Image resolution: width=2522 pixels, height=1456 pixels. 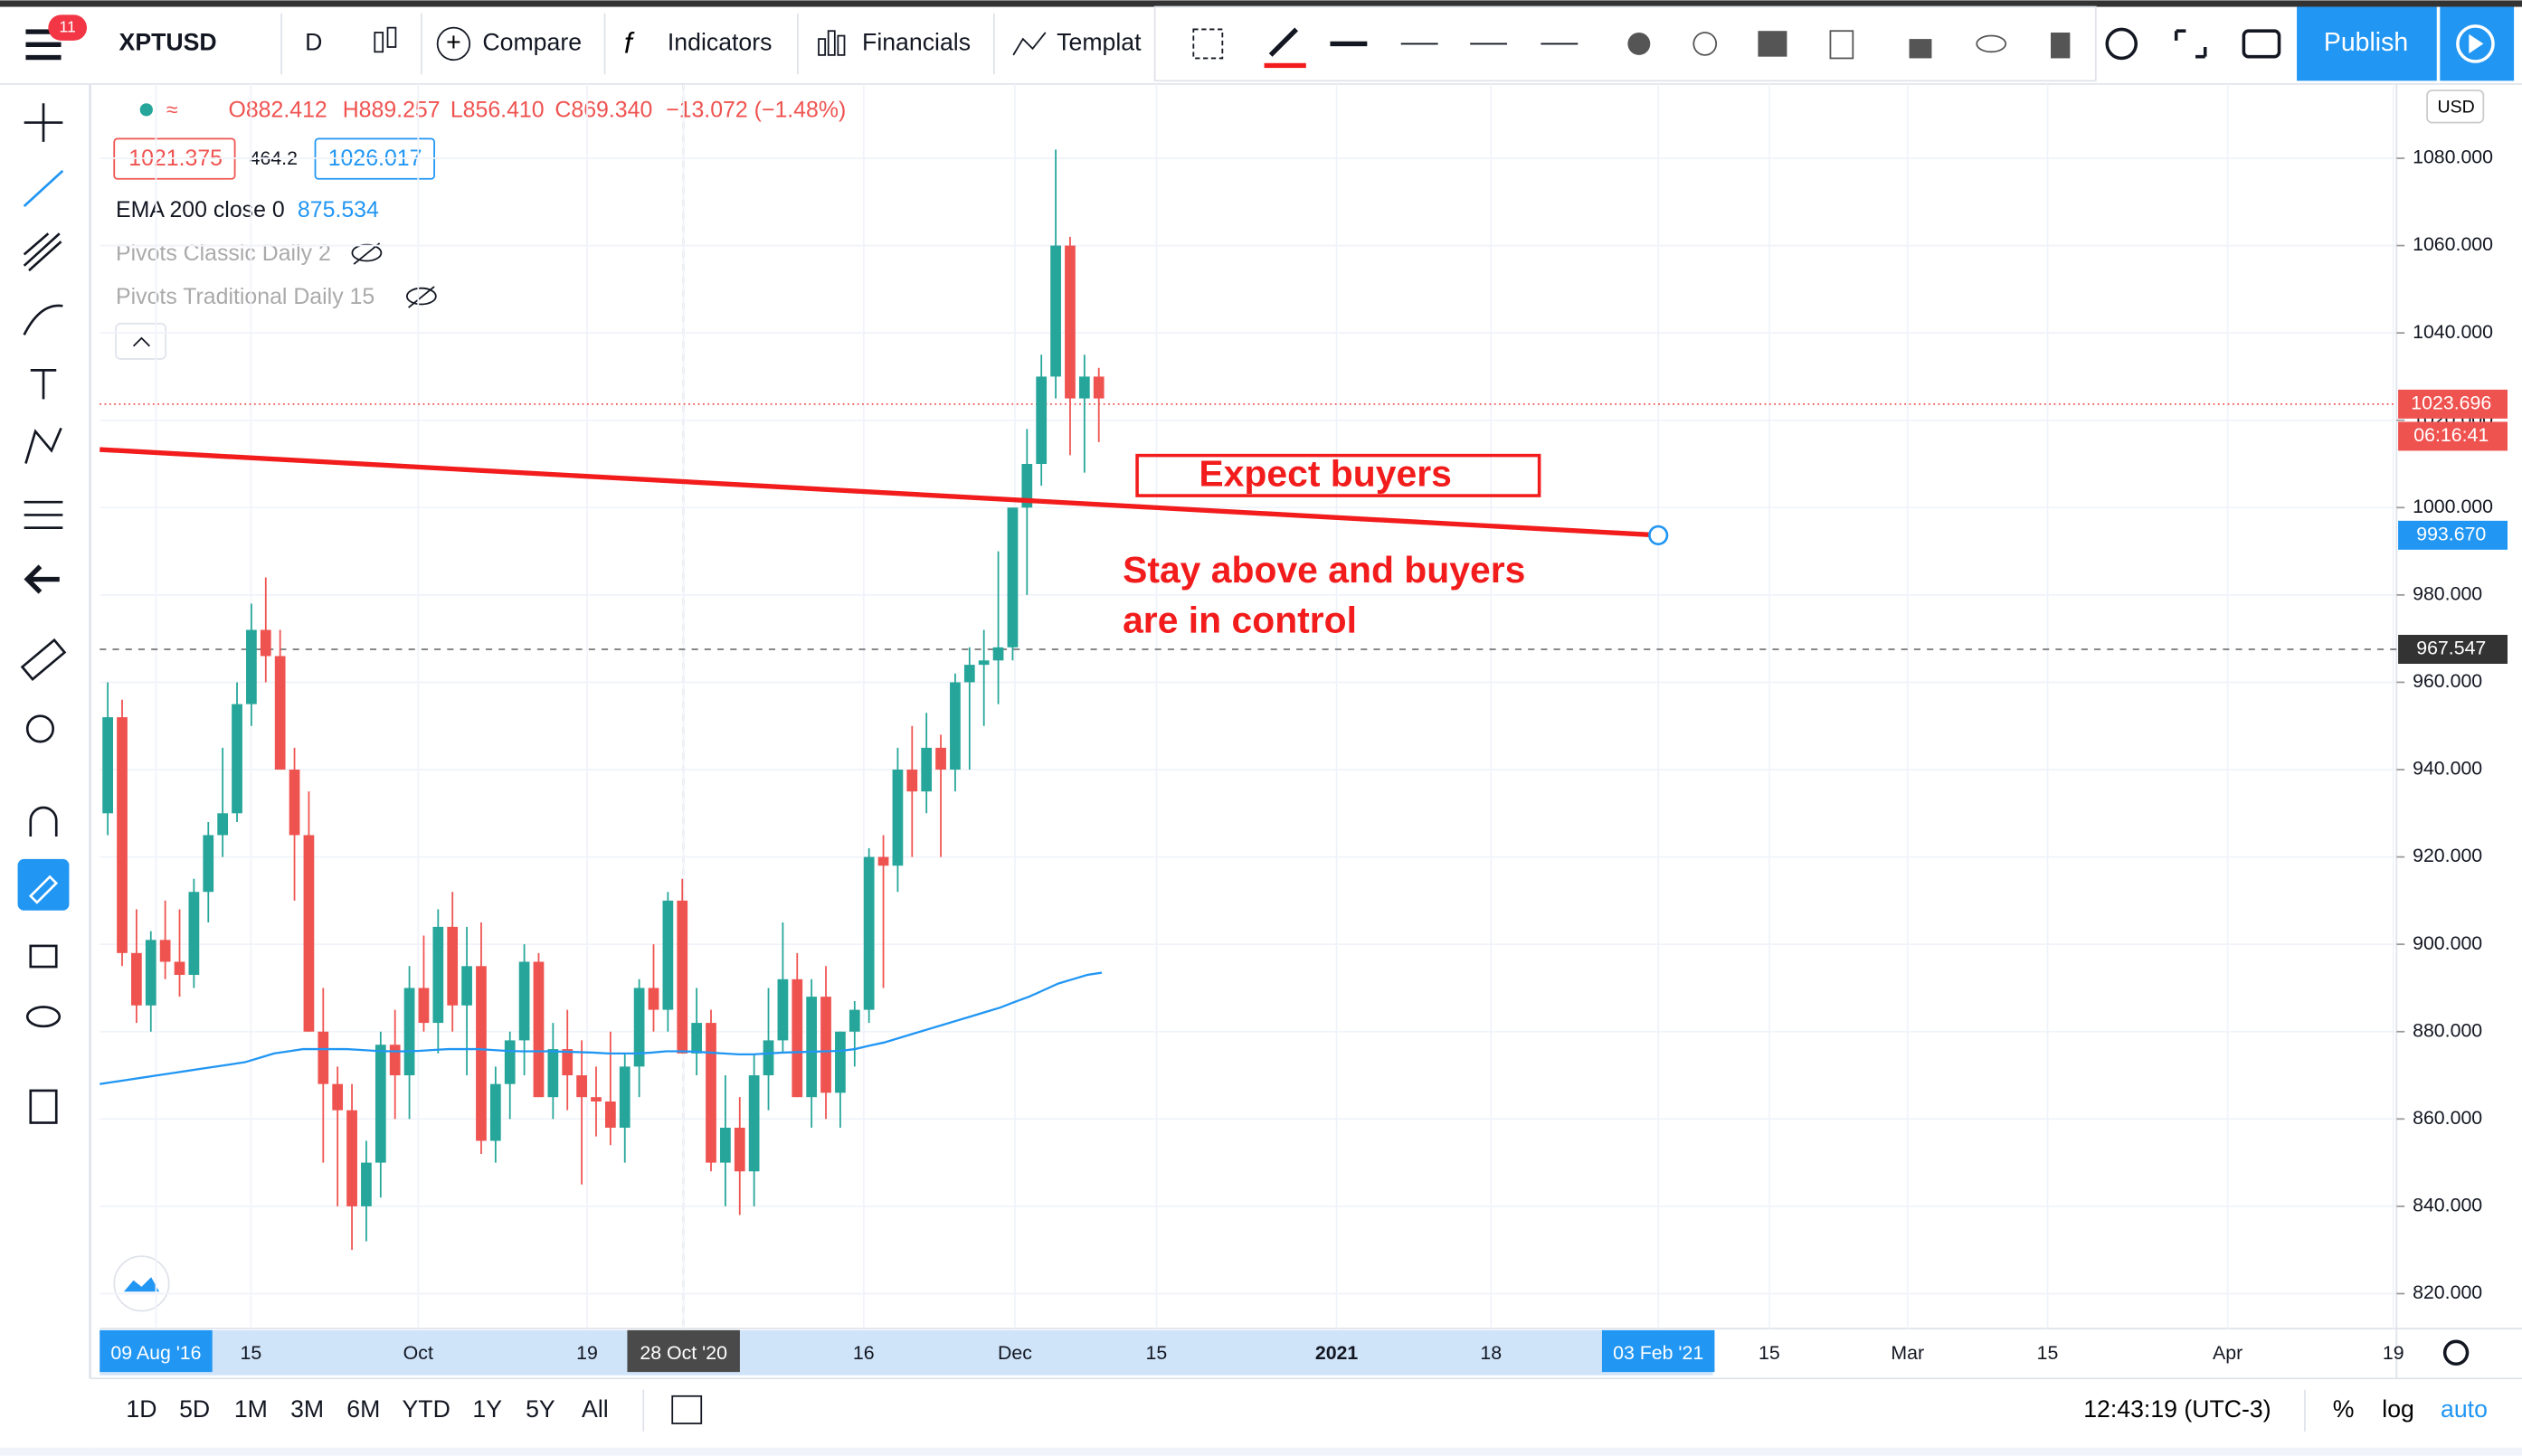 I want to click on unlock-tool, so click(x=43, y=956).